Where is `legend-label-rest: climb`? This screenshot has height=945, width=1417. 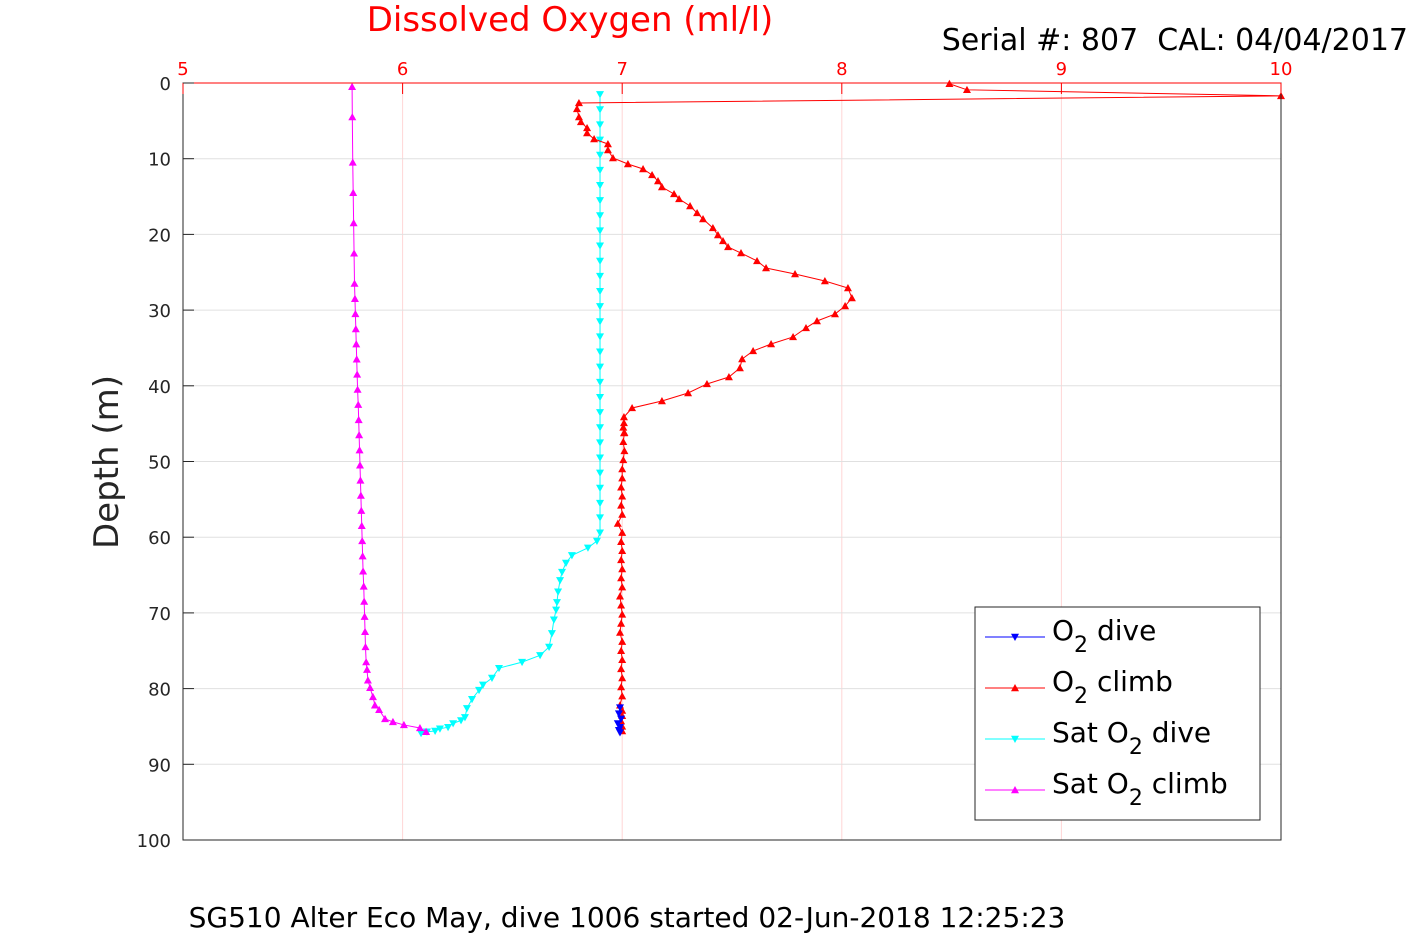 legend-label-rest: climb is located at coordinates (1130, 681).